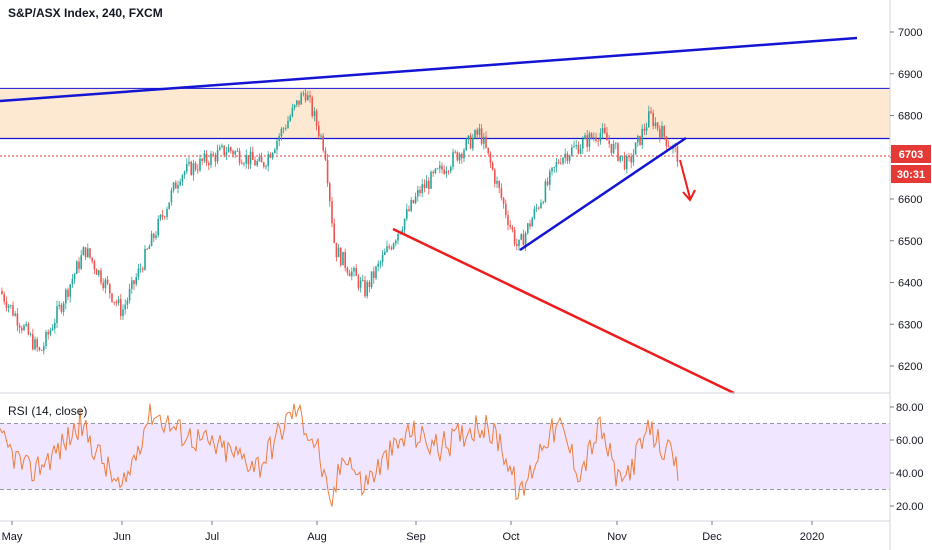 The height and width of the screenshot is (550, 932). What do you see at coordinates (910, 367) in the screenshot?
I see `price-axis-label: 6200` at bounding box center [910, 367].